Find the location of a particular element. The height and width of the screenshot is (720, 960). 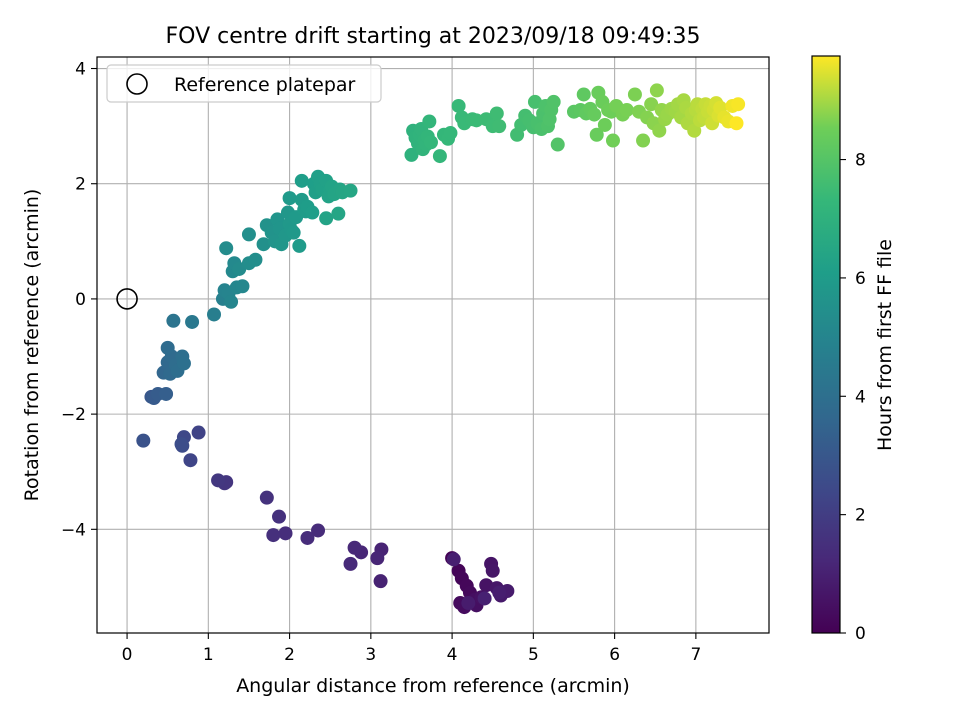

y-axis-ticks: −4 −2 0 2 4 is located at coordinates (79, 300).